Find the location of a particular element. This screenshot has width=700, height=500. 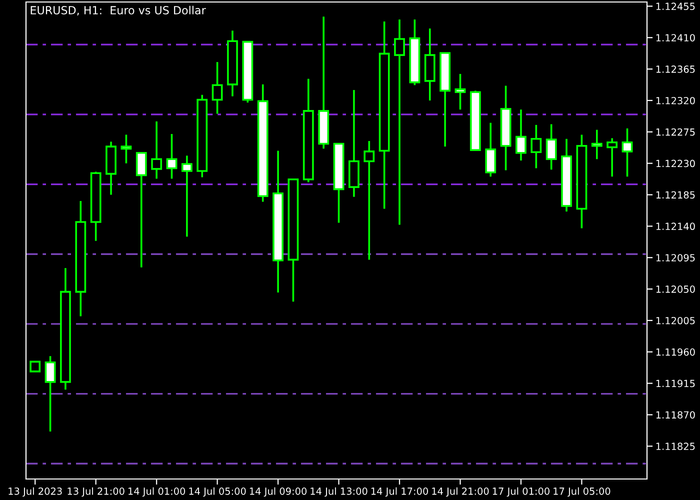

x-tick-label: 17 Jul 05:00 is located at coordinates (582, 492).